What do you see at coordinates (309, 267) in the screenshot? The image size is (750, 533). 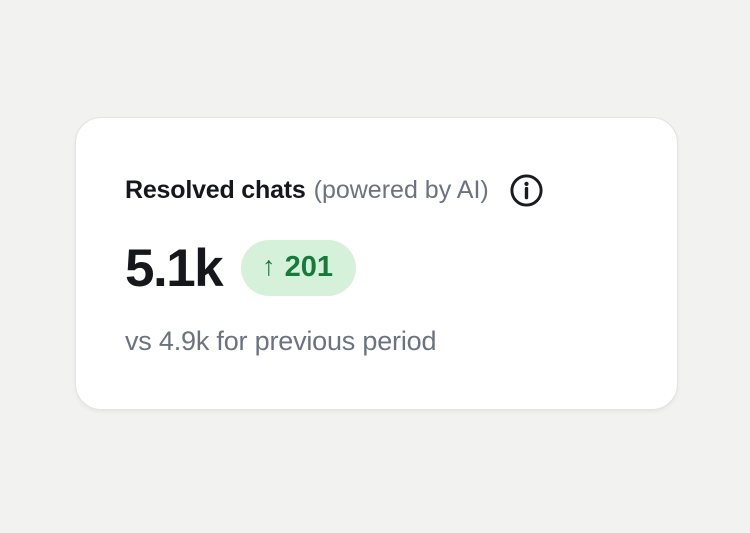 I see `trend-delta: 201` at bounding box center [309, 267].